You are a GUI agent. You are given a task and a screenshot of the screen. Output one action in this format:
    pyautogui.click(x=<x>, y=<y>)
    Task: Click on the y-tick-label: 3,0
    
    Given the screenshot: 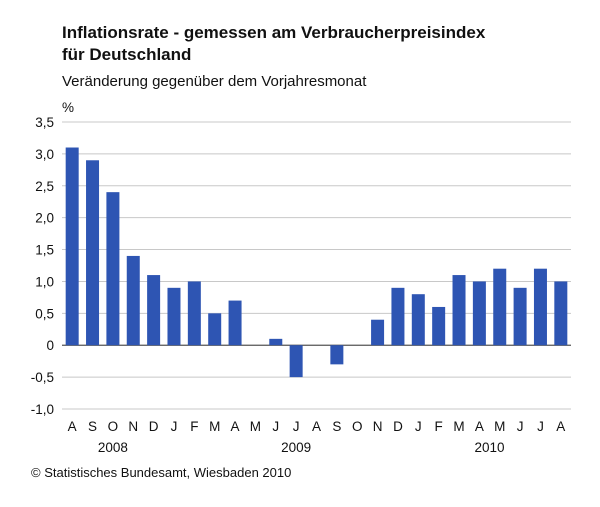 What is the action you would take?
    pyautogui.click(x=44, y=154)
    